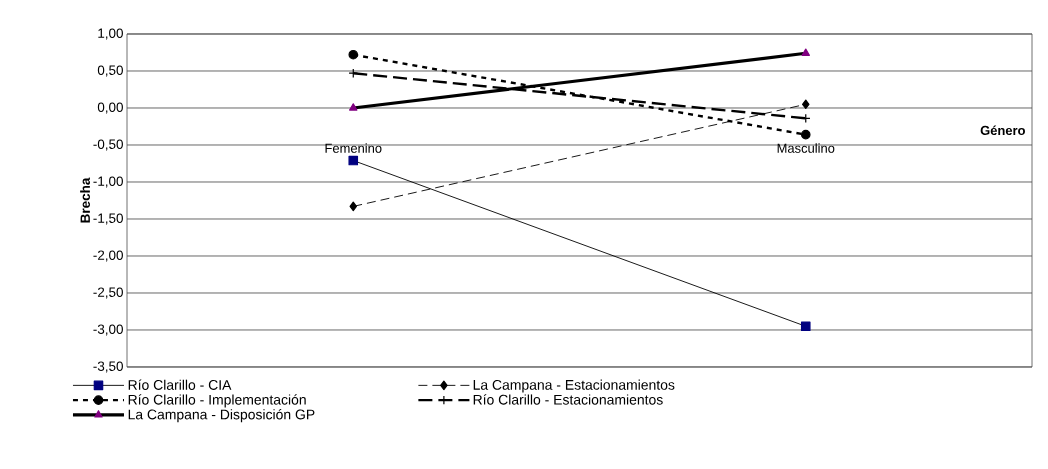 The width and height of the screenshot is (1048, 469). I want to click on y-tick-label: -3,00, so click(108, 330).